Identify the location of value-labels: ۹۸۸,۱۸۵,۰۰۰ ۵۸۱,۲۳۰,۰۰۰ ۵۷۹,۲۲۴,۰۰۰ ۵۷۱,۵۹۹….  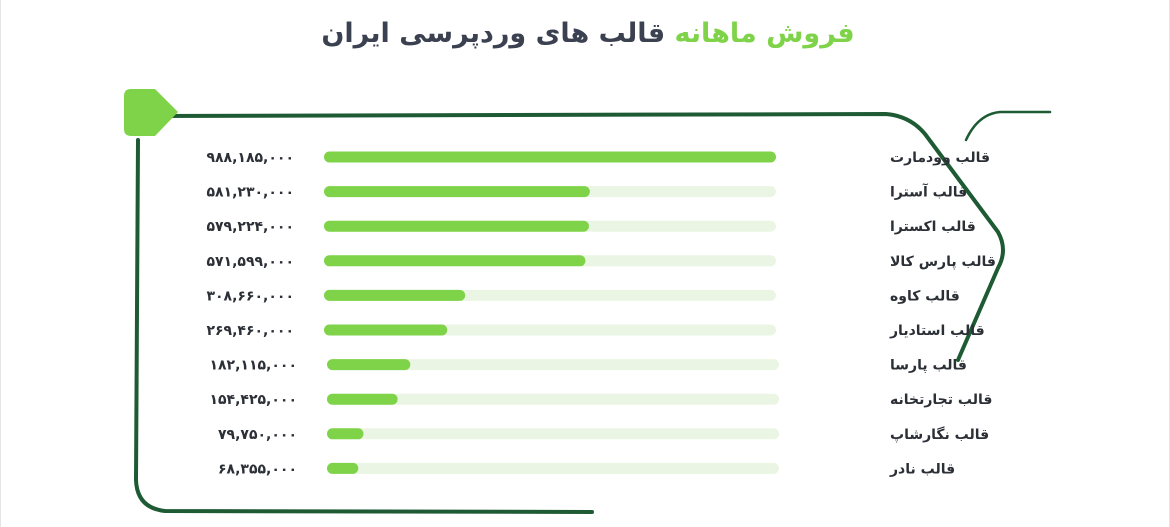
(251, 313).